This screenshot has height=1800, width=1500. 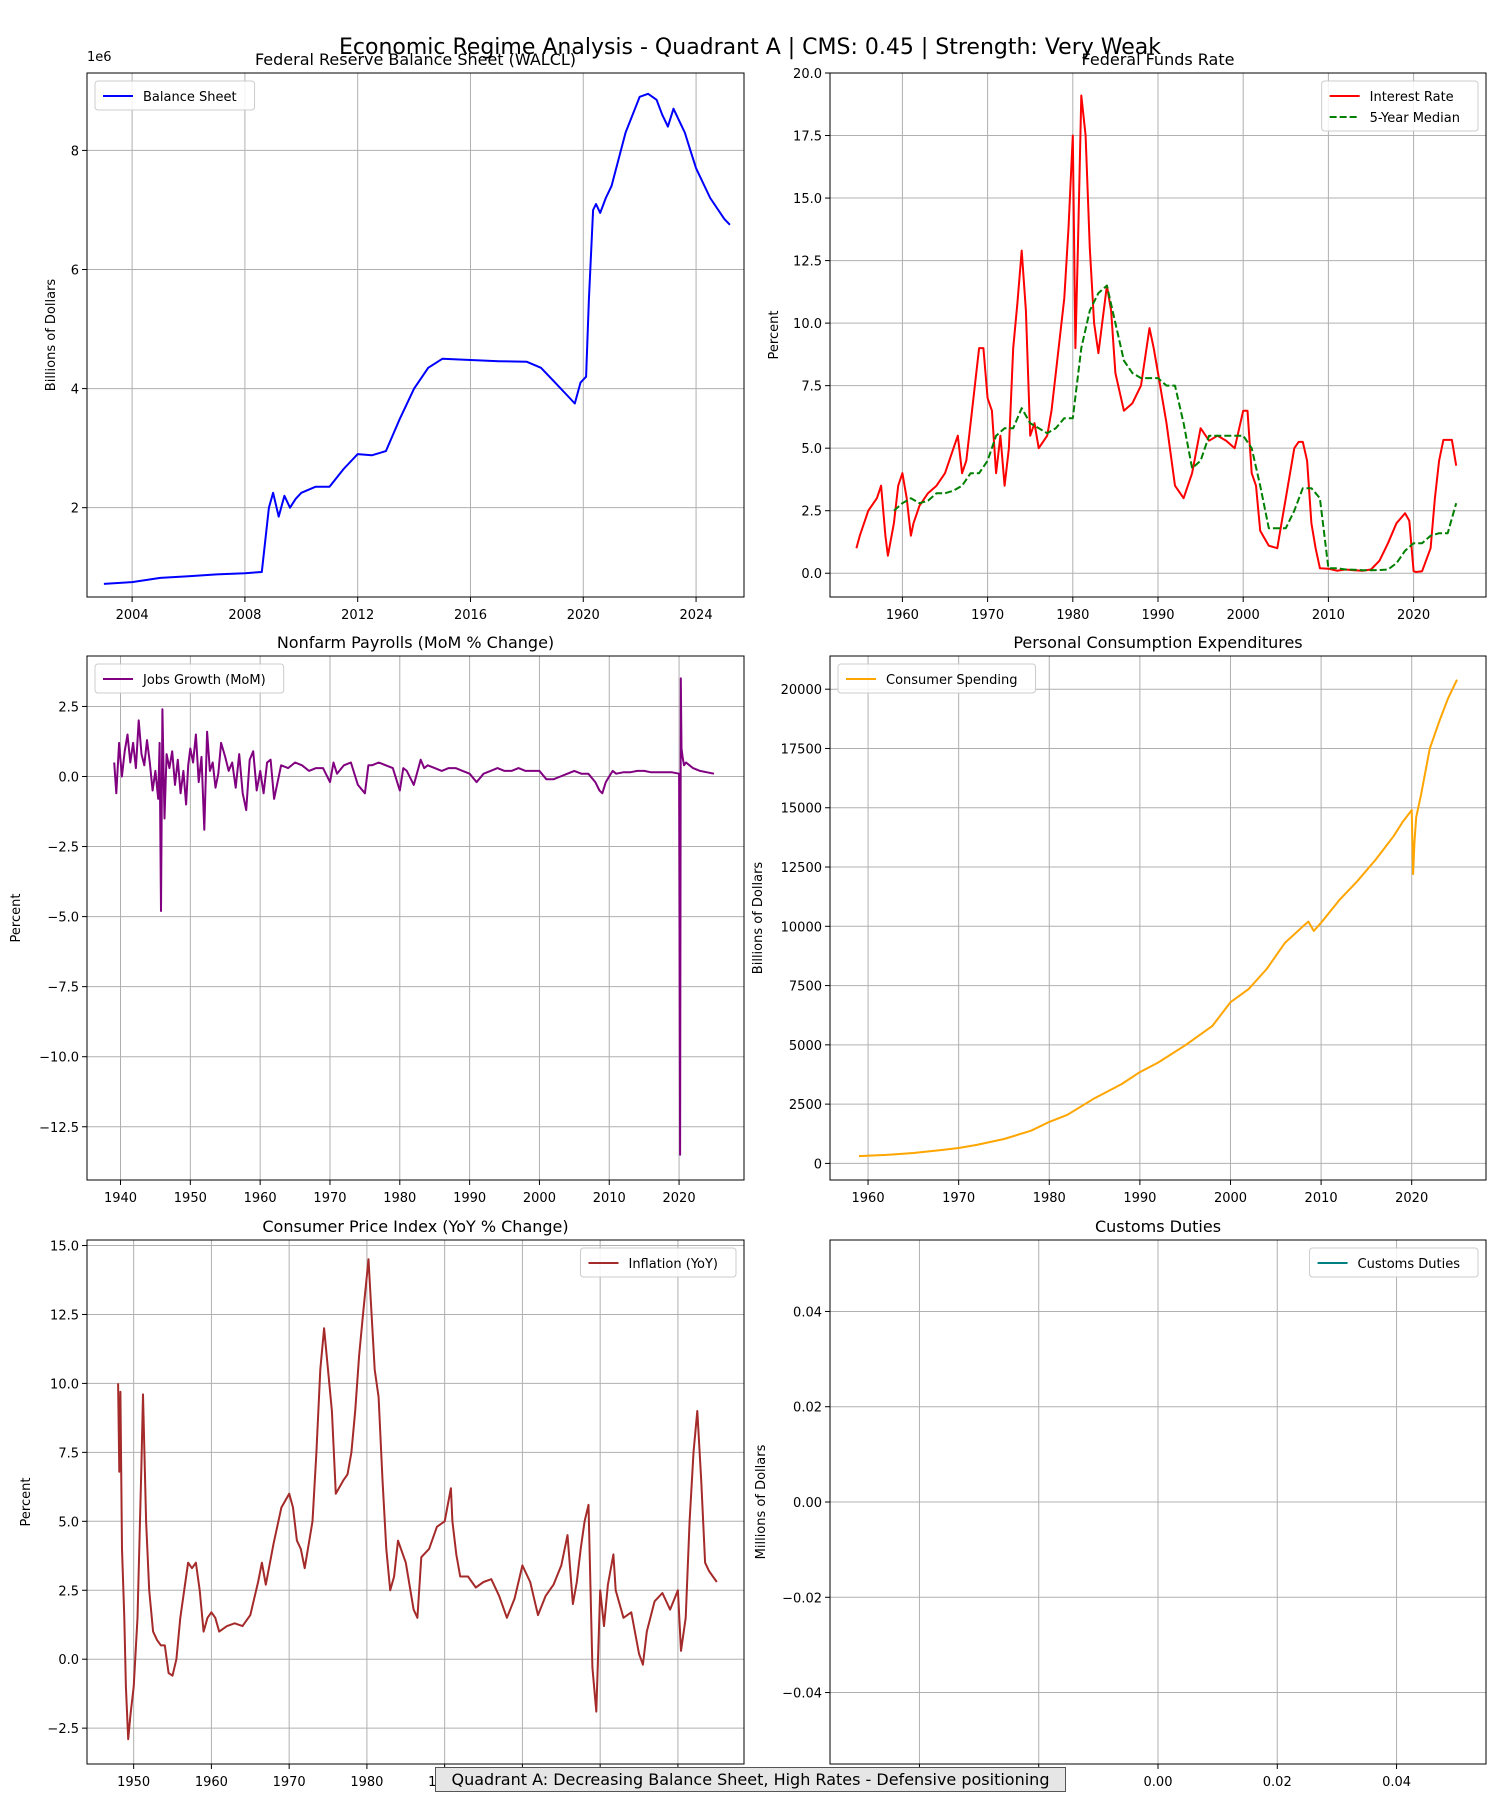 I want to click on legend: Balance Sheet, so click(x=175, y=95).